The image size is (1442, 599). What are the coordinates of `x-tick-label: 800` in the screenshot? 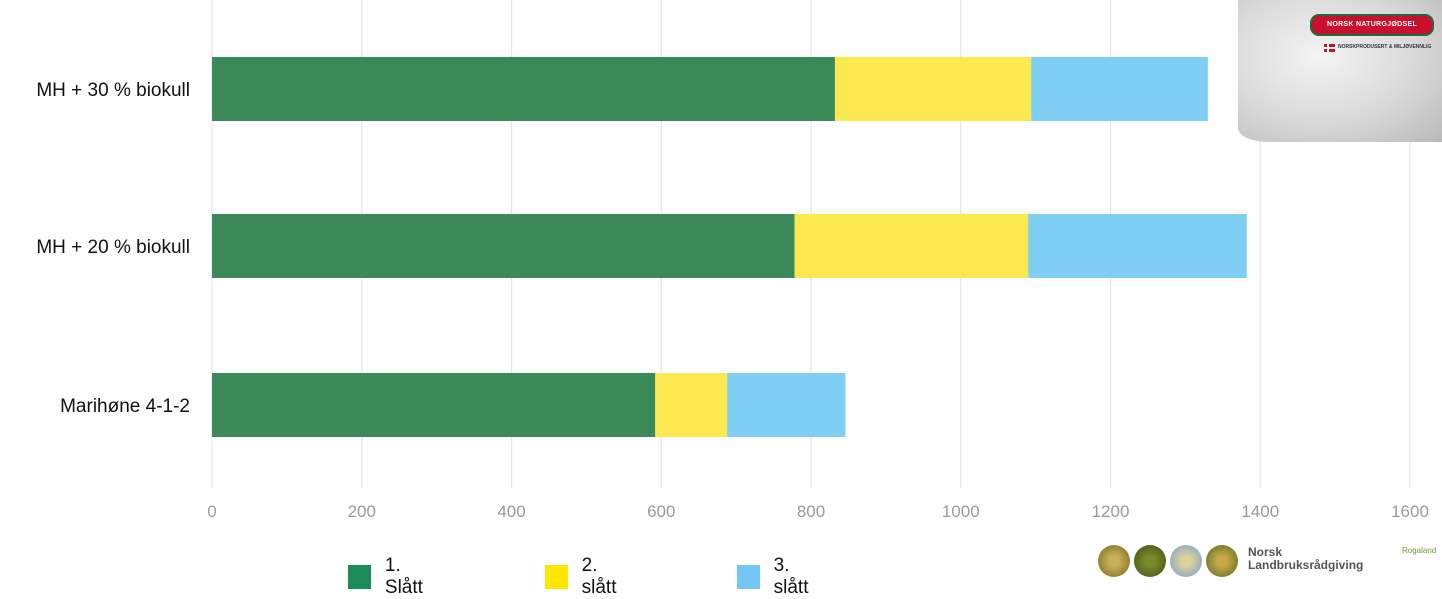 It's located at (811, 511).